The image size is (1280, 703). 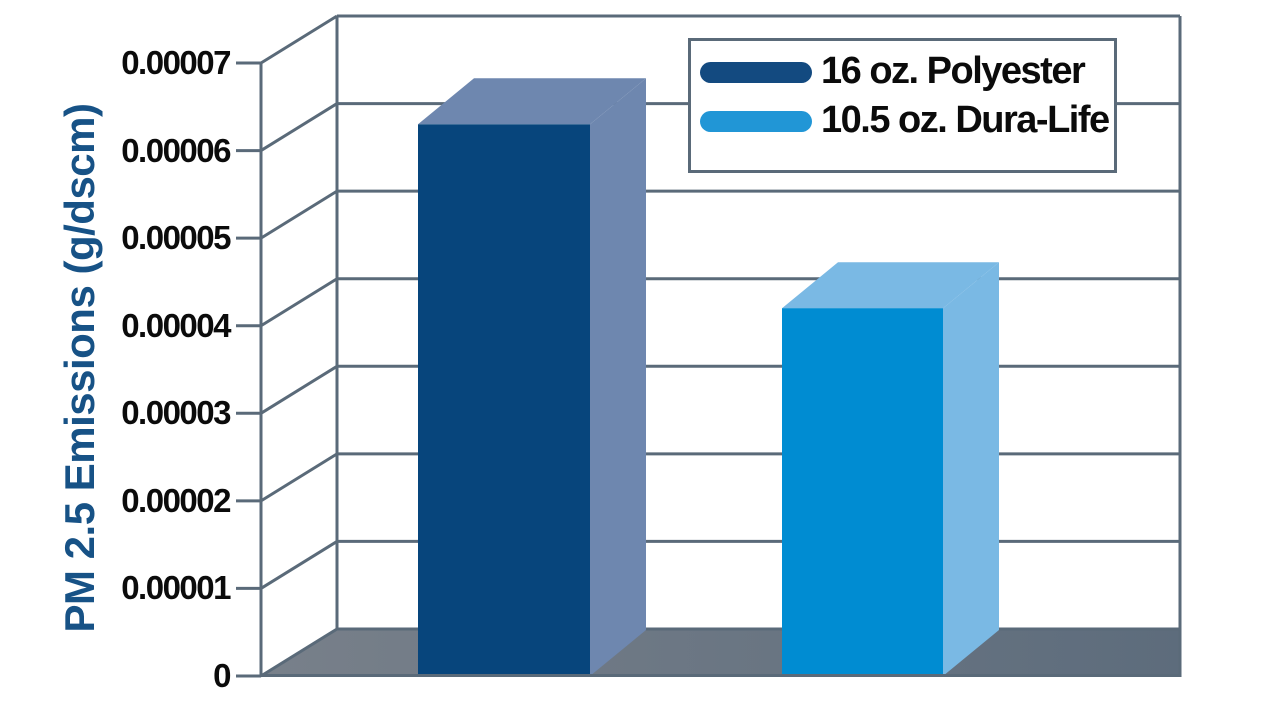 What do you see at coordinates (953, 71) in the screenshot?
I see `legend-label-polyester: 16 oz. Polyester` at bounding box center [953, 71].